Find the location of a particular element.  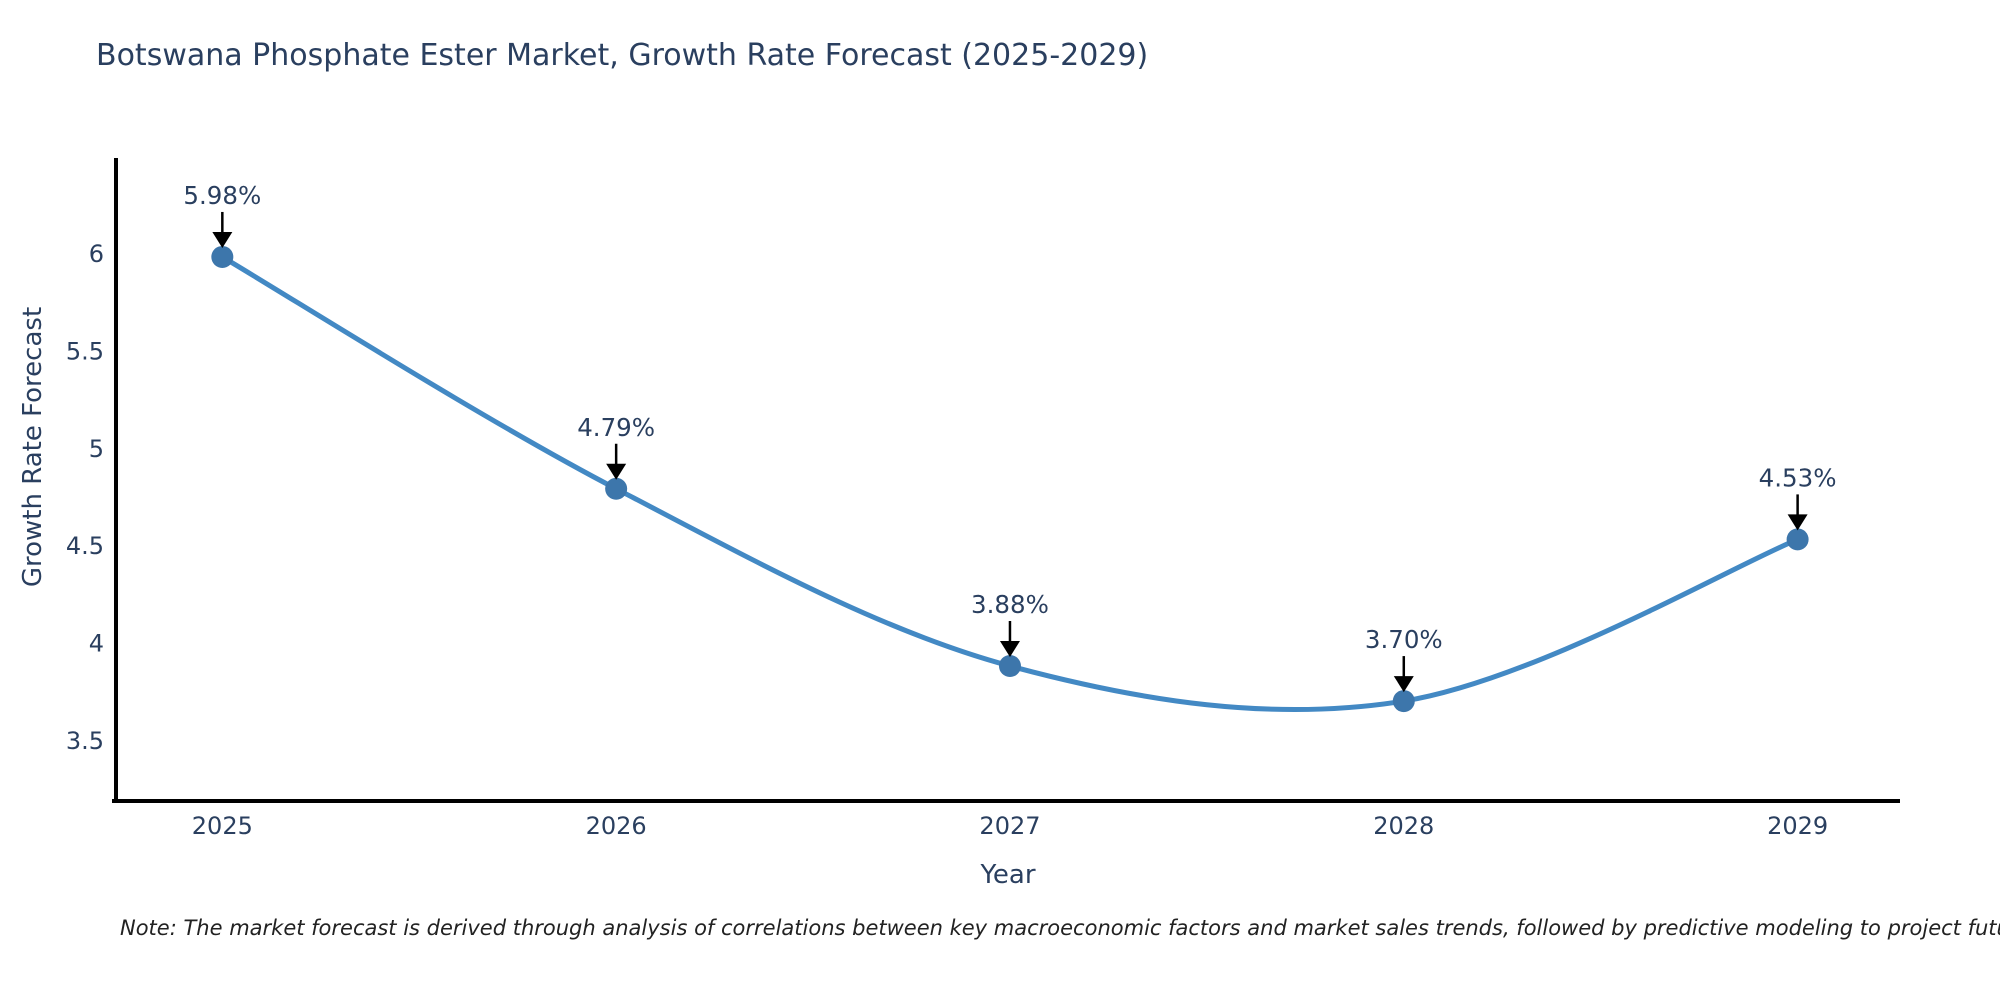

y-tick-label: 5.5 is located at coordinates (85, 351).